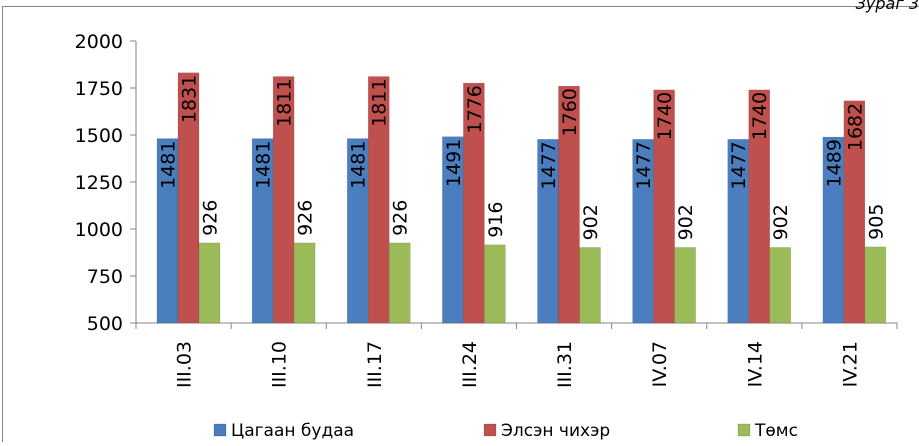  What do you see at coordinates (776, 431) in the screenshot?
I see `legend-label: Төмс` at bounding box center [776, 431].